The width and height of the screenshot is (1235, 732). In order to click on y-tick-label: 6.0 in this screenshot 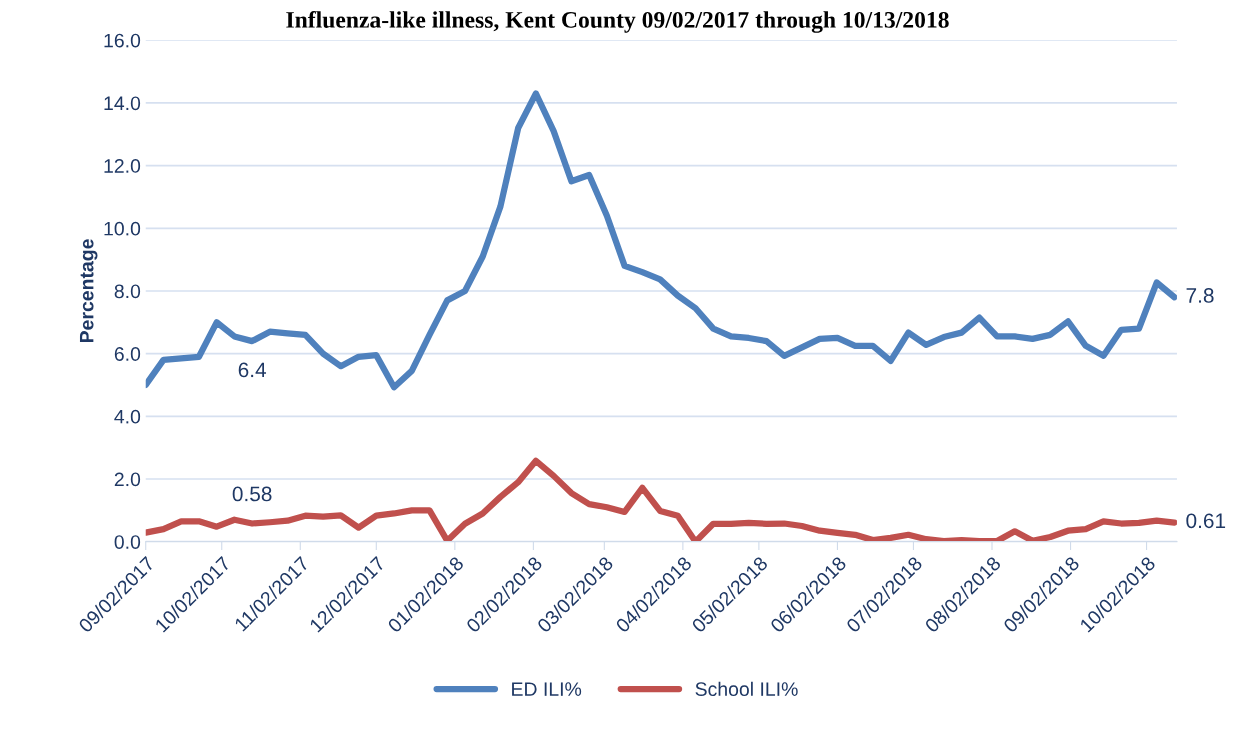, I will do `click(127, 354)`.